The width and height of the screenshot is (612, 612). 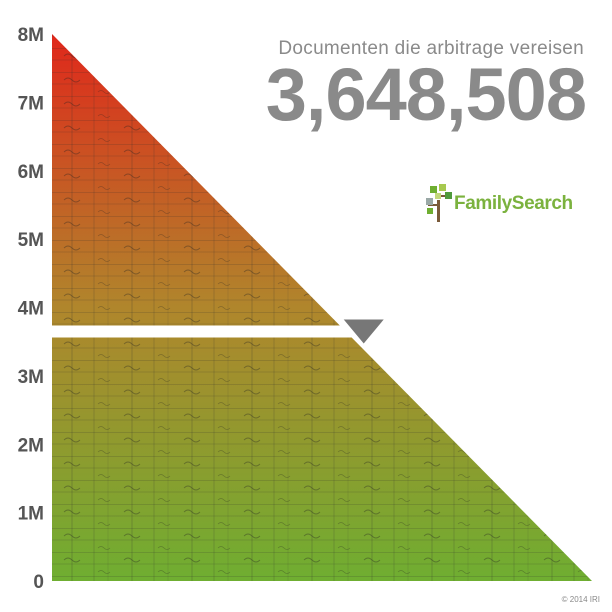 What do you see at coordinates (426, 94) in the screenshot?
I see `document-count: 3,648,508` at bounding box center [426, 94].